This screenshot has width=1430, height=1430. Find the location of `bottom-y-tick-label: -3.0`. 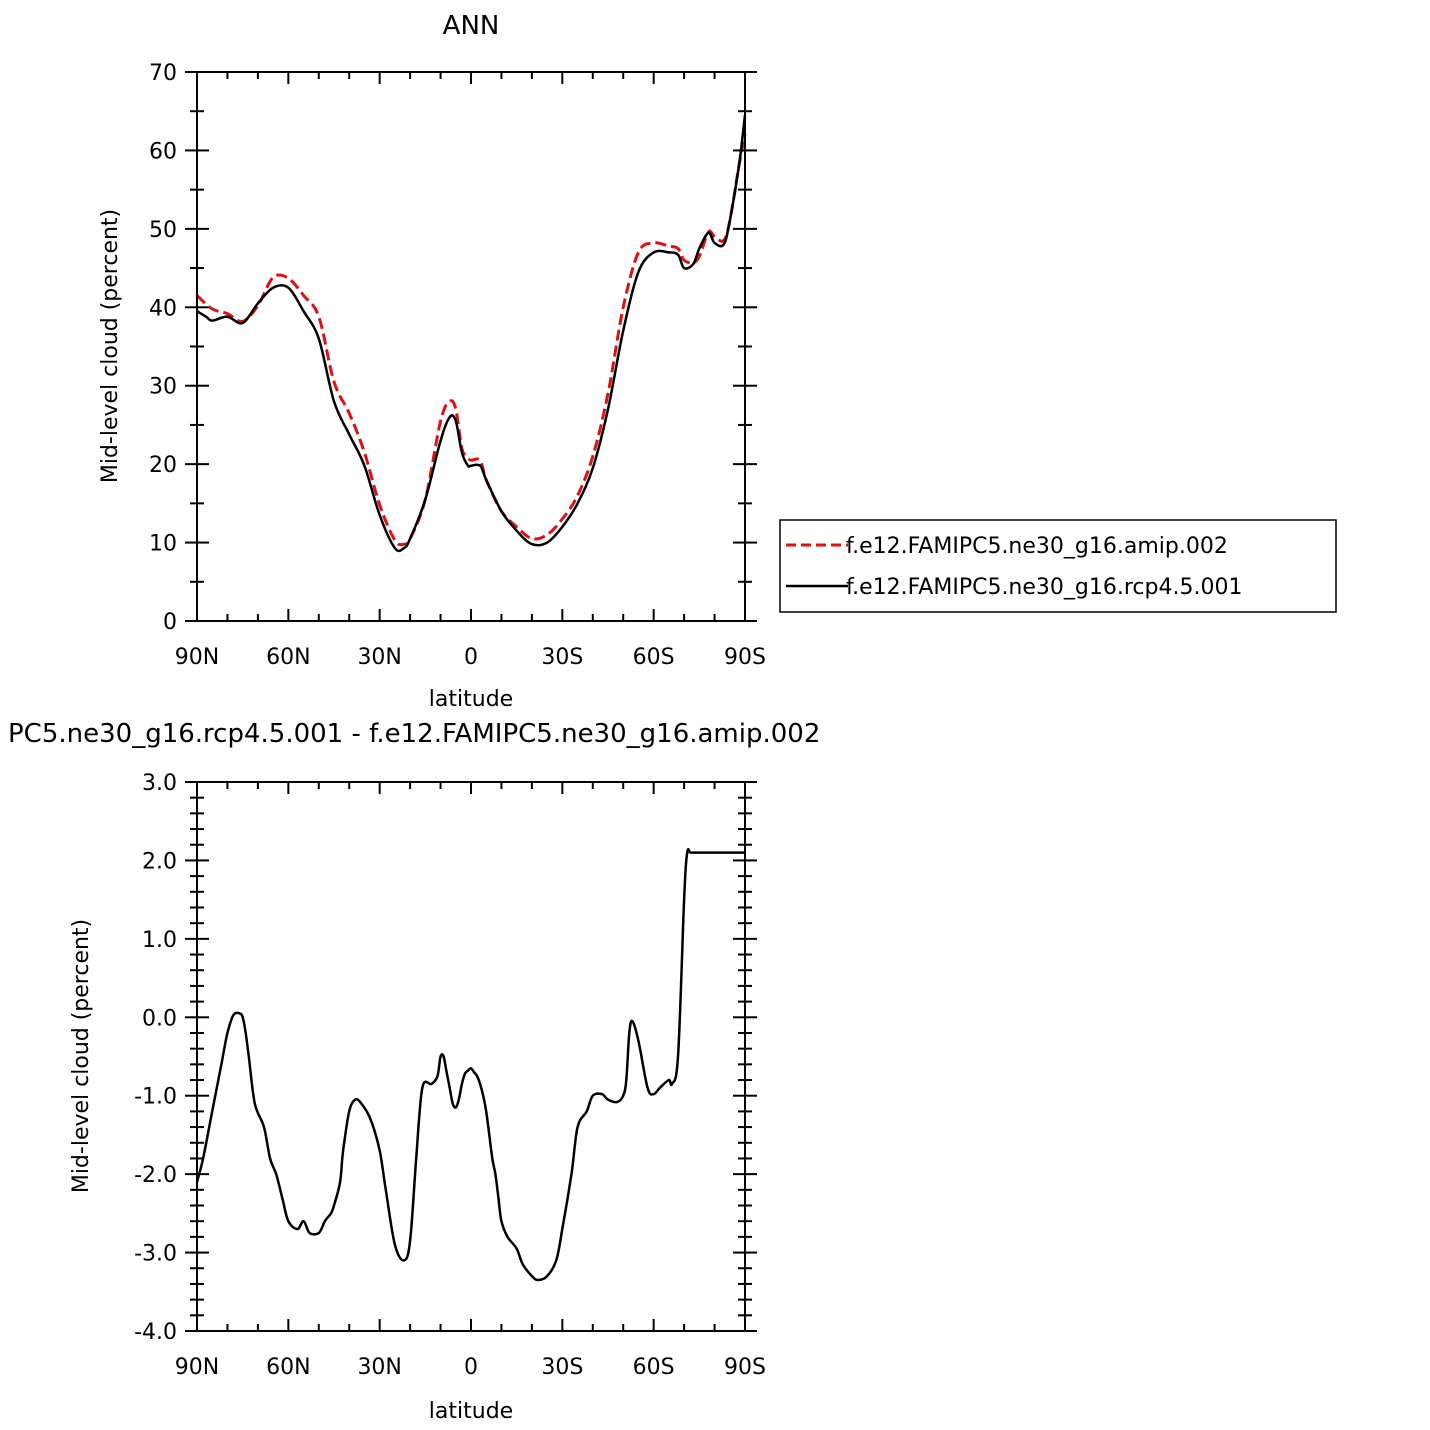

bottom-y-tick-label: -3.0 is located at coordinates (155, 1254).